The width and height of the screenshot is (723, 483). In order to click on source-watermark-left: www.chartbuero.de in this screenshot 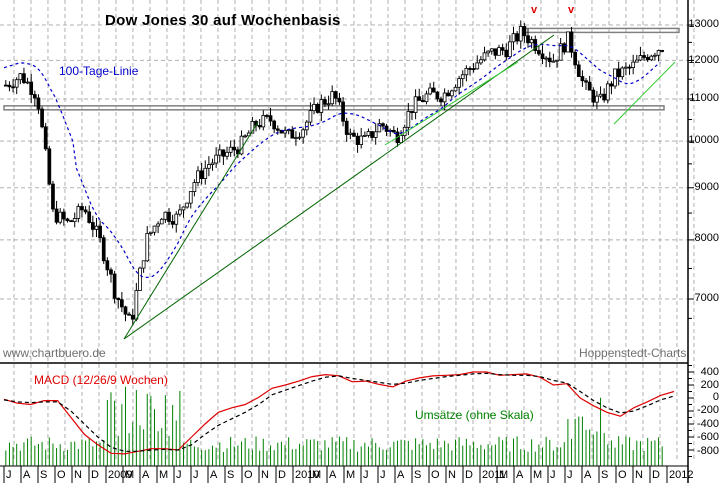, I will do `click(54, 353)`.